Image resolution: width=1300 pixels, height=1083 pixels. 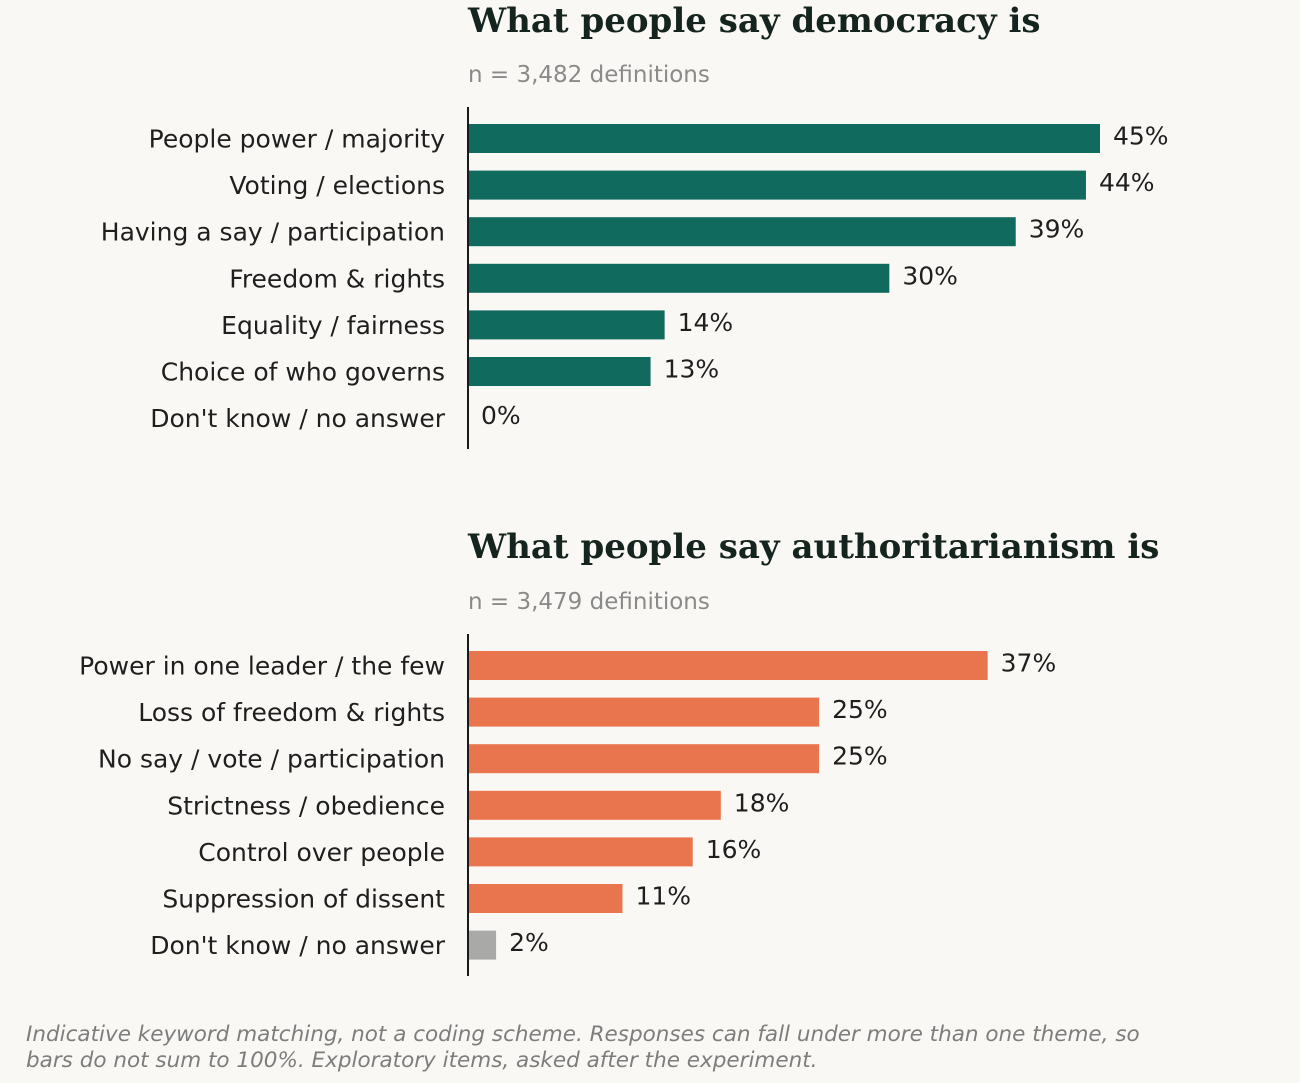 I want to click on value-label: 18%, so click(x=762, y=802).